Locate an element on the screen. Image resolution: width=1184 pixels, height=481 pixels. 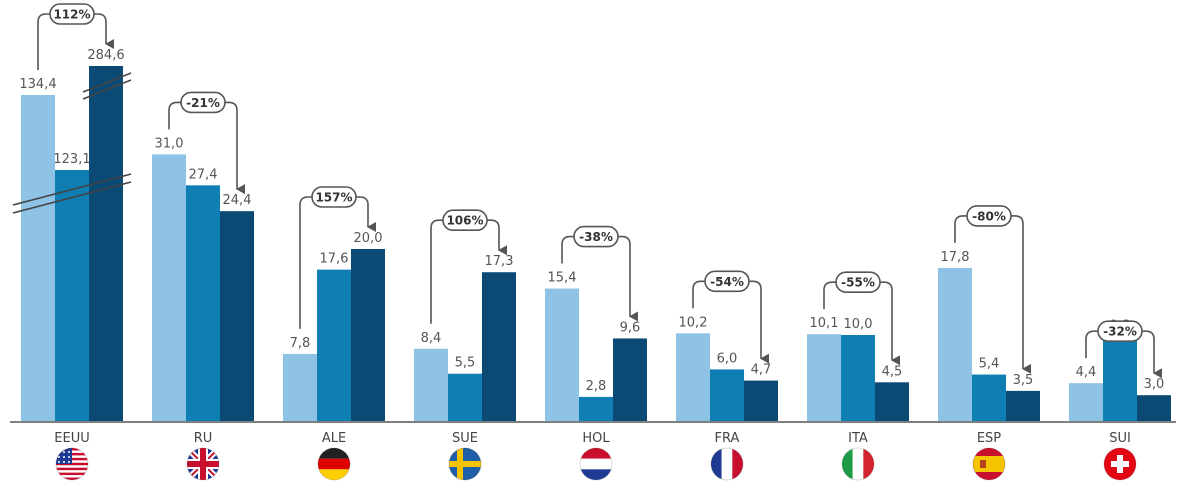
bar-eeuu-series1 is located at coordinates (38, 258).